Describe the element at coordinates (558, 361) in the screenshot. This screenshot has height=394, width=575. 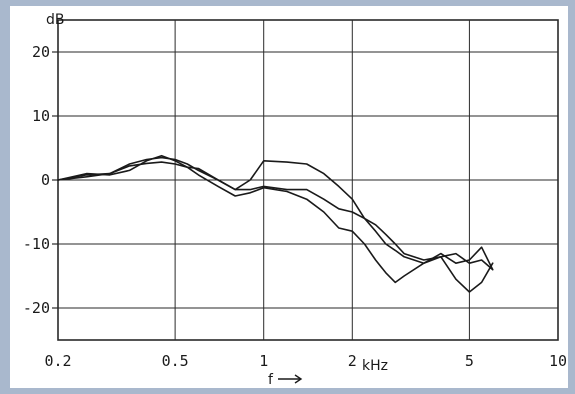
I see `x-tick-label: 10` at that location.